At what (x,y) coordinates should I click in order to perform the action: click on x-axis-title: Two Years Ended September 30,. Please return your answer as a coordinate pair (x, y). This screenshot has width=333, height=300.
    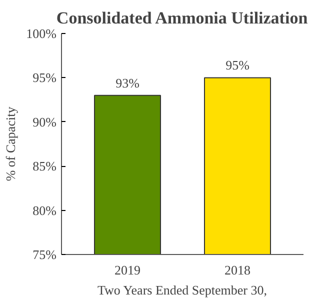
    Looking at the image, I should click on (183, 290).